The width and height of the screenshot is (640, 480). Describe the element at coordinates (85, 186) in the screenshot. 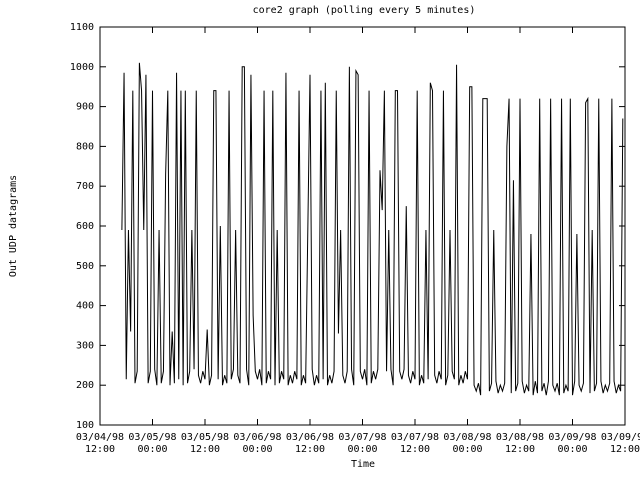

I see `y-tick-label: 700` at that location.